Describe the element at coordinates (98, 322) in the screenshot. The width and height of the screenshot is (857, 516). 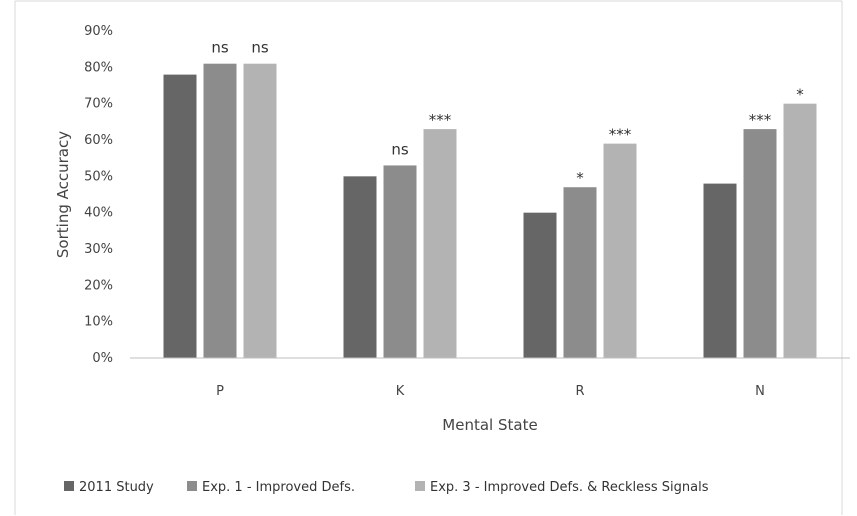
I see `y-tick-label: 10%` at that location.